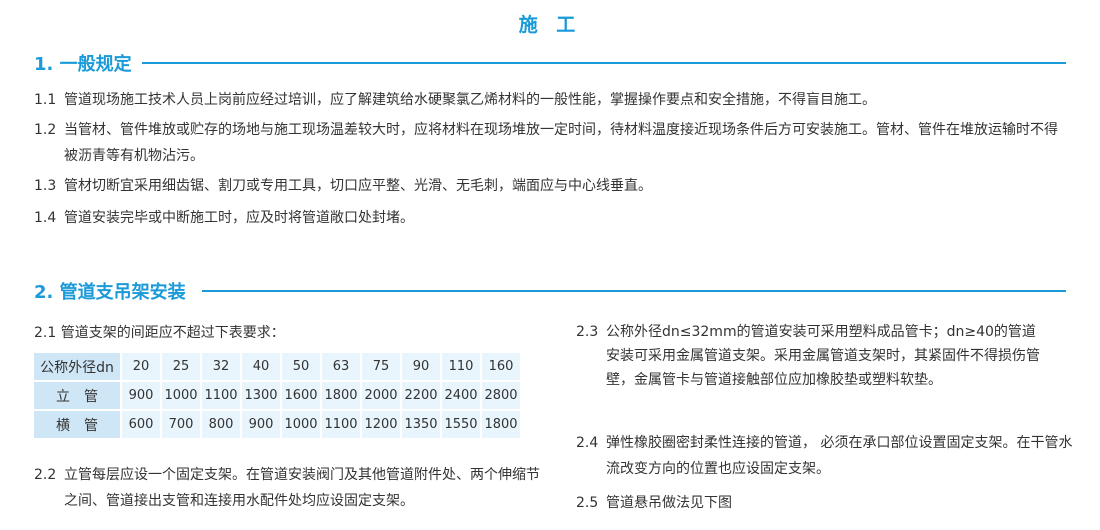  Describe the element at coordinates (301, 366) in the screenshot. I see `table-cell: 50` at that location.